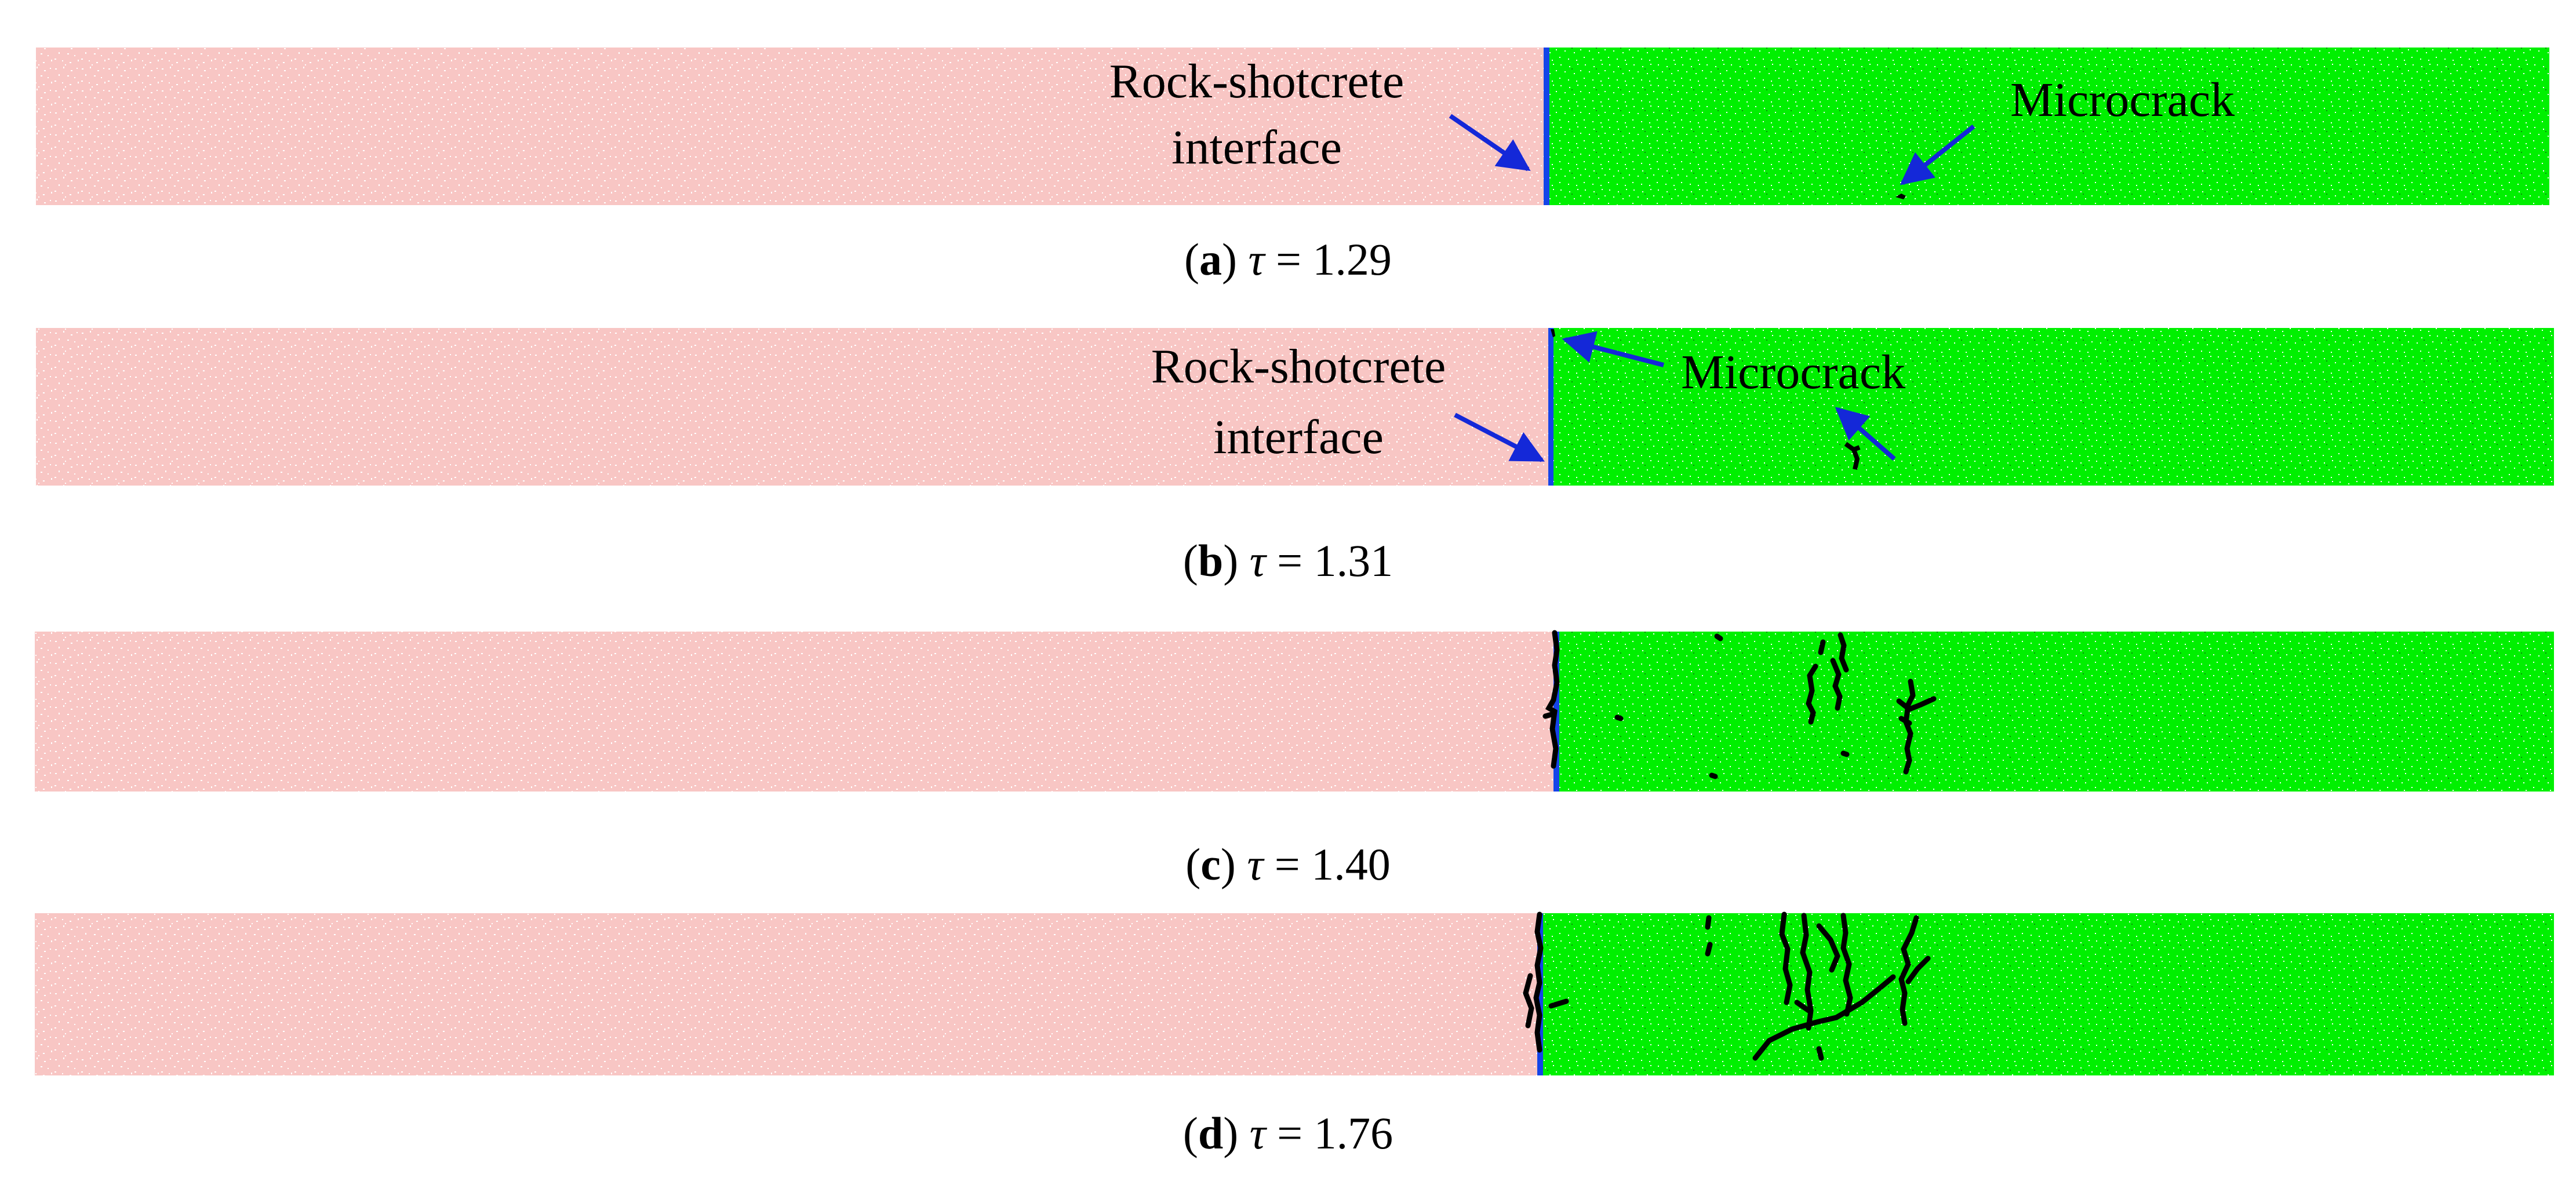  Describe the element at coordinates (1288, 1133) in the screenshot. I see `caption-d: (d) τ = 1.76` at that location.